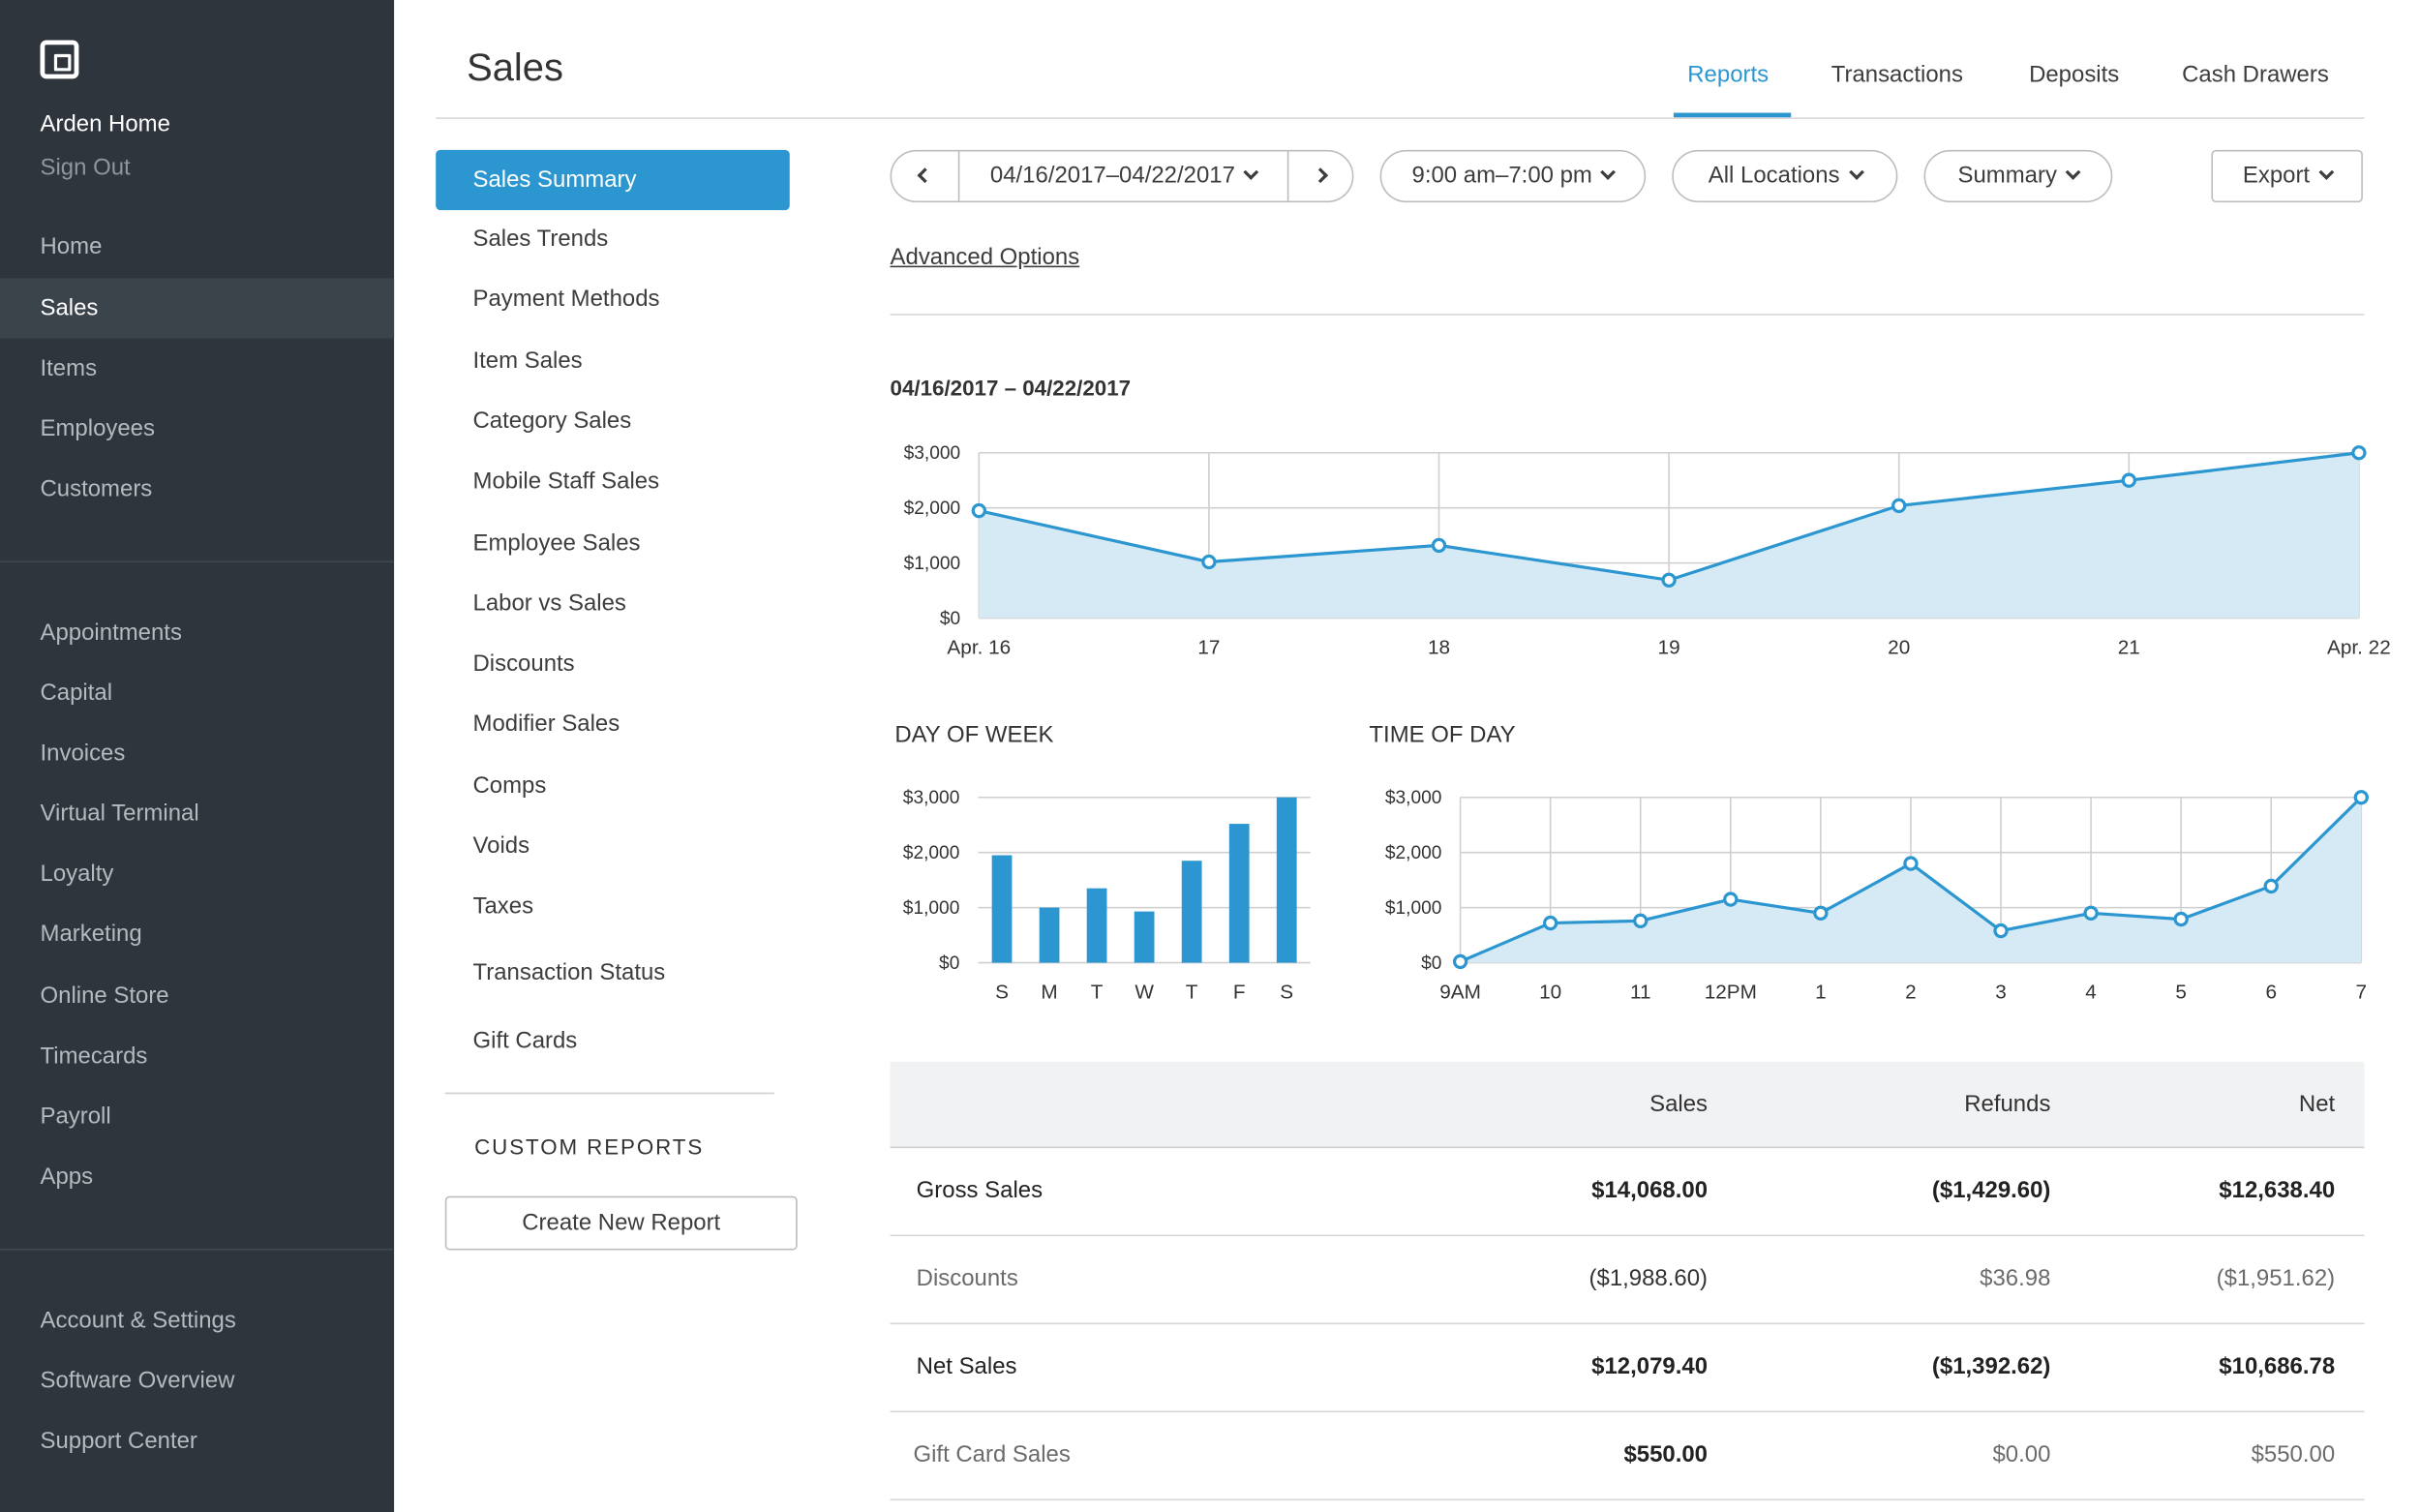  What do you see at coordinates (75, 1116) in the screenshot?
I see `nav-item-payroll: Payroll` at bounding box center [75, 1116].